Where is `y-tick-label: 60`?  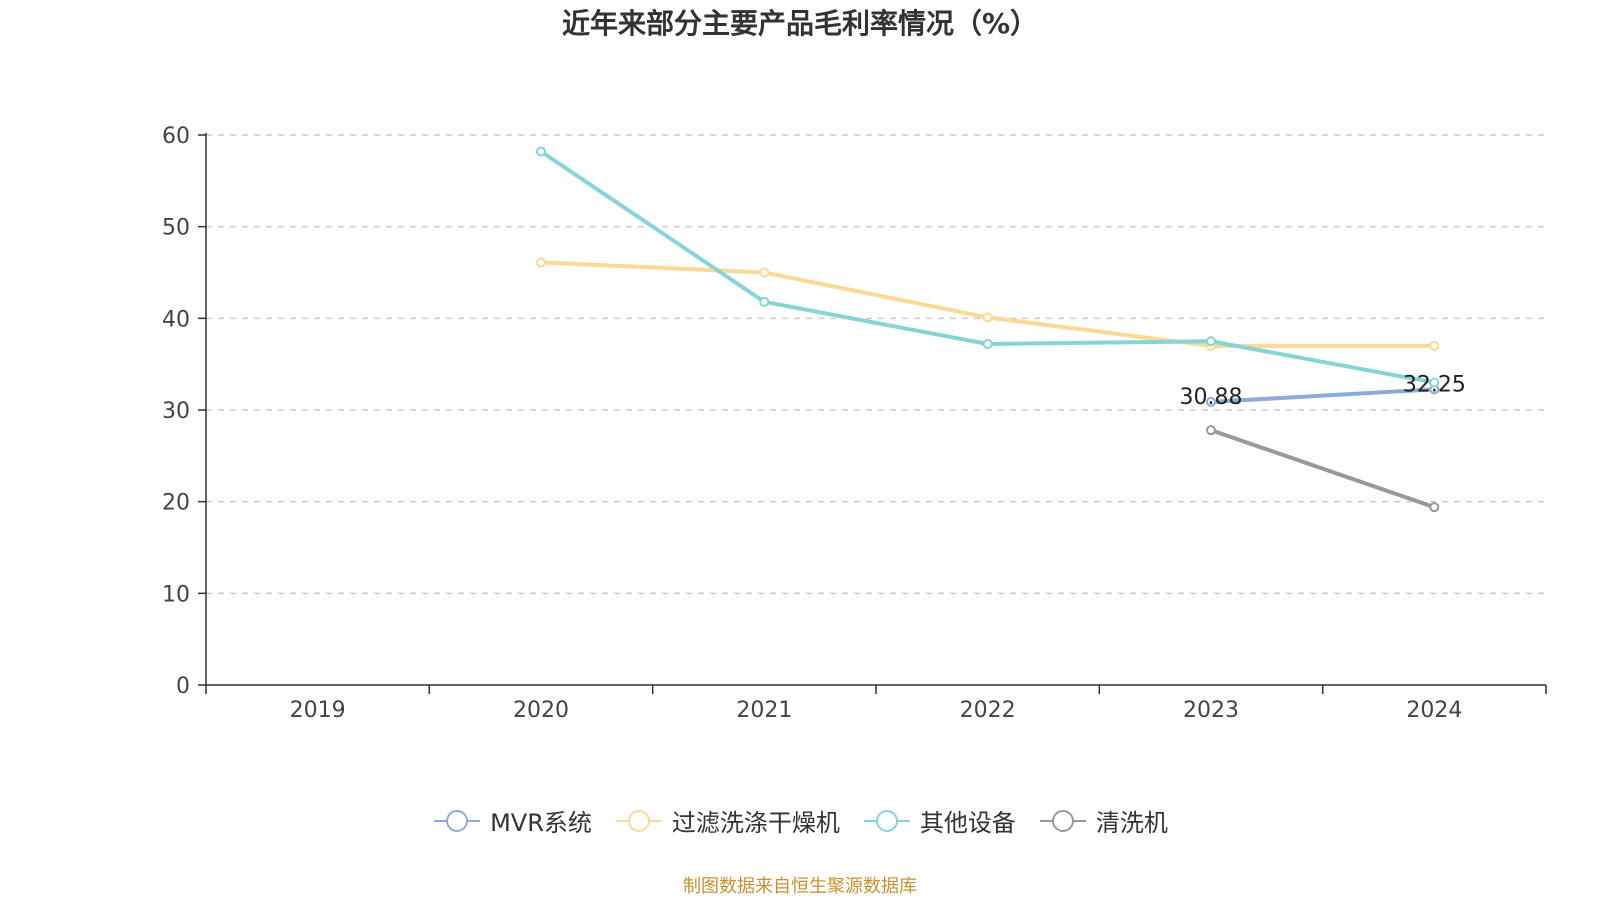
y-tick-label: 60 is located at coordinates (176, 136).